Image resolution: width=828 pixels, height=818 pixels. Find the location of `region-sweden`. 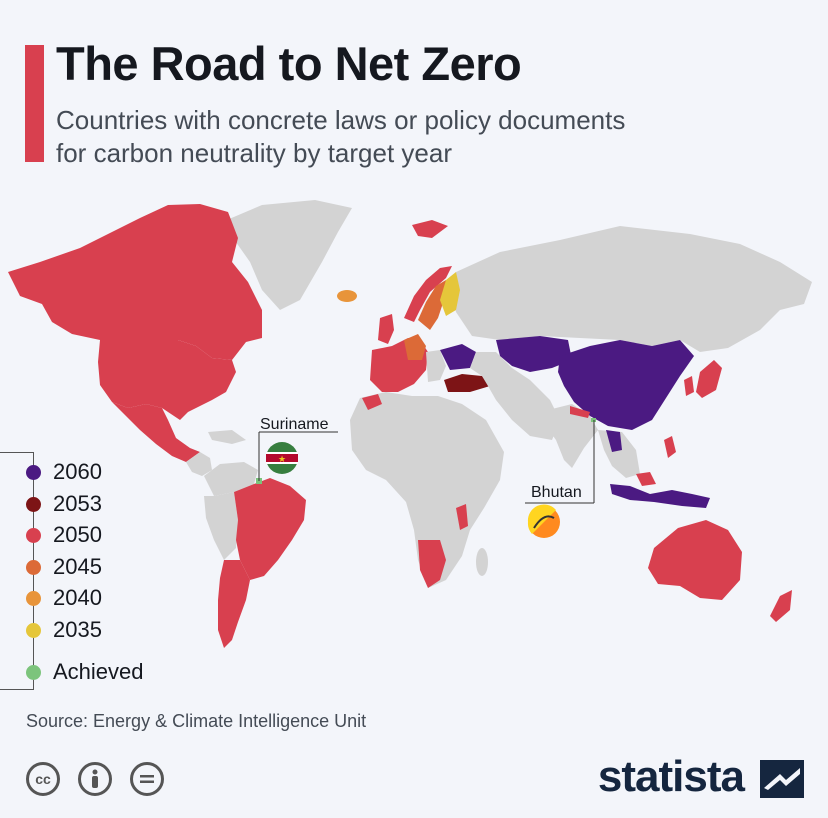

region-sweden is located at coordinates (432, 305).